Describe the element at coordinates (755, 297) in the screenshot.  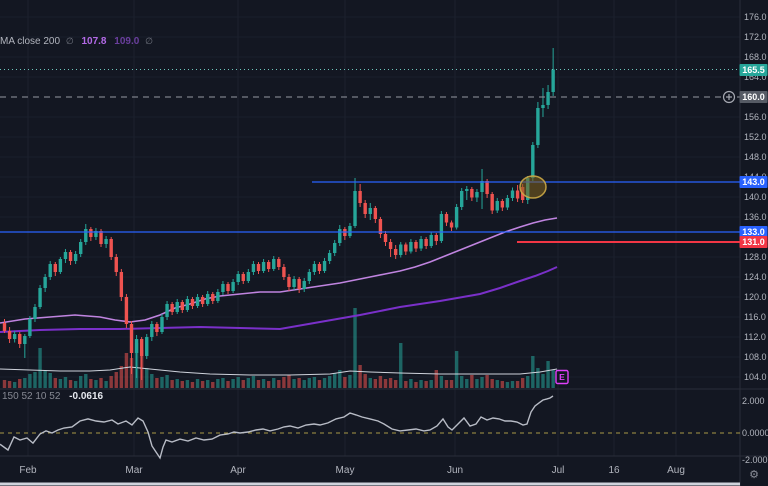
I see `price-tick-label: 120.0` at that location.